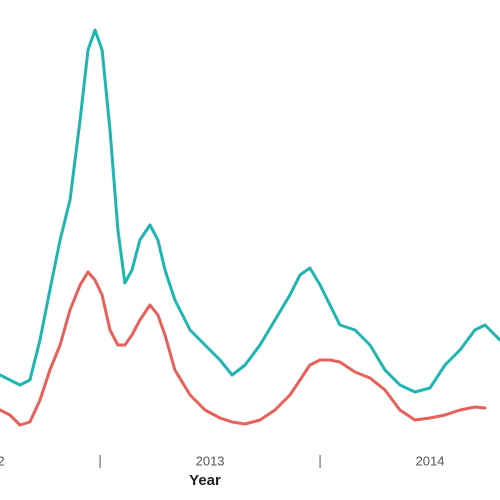  I want to click on x-tick-label: 2014, so click(430, 460).